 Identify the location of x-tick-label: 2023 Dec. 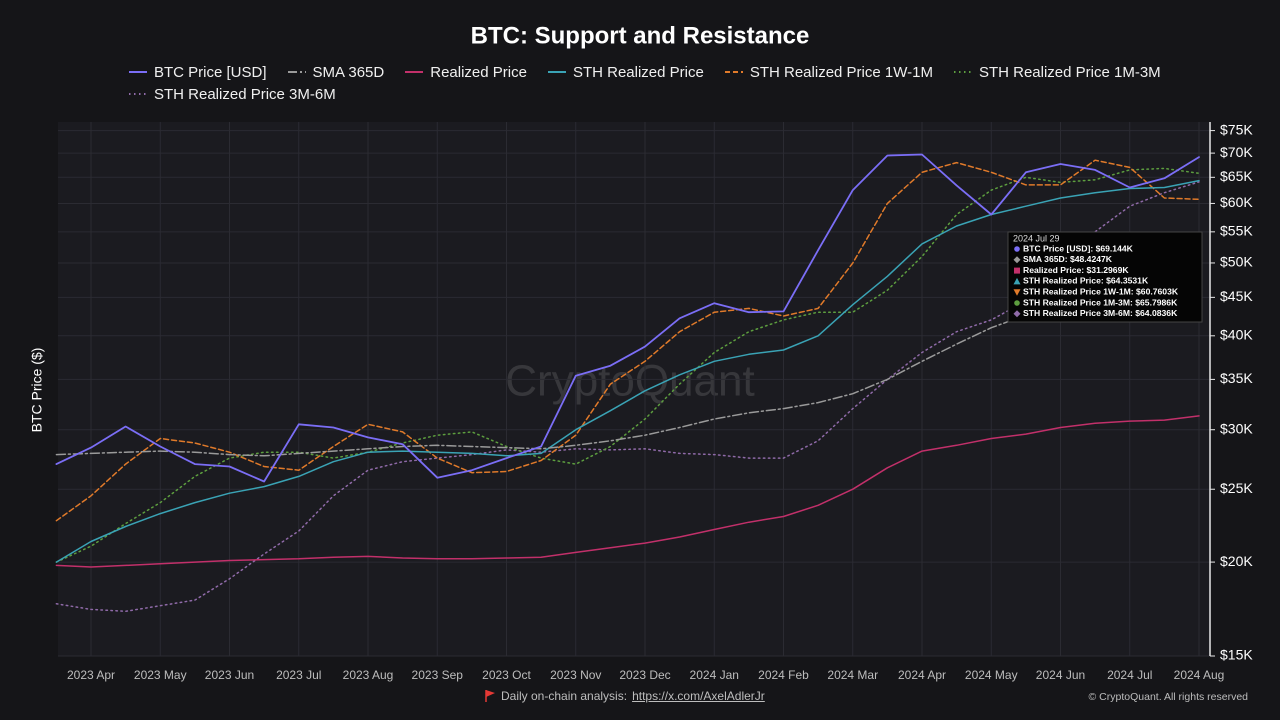
(644, 675).